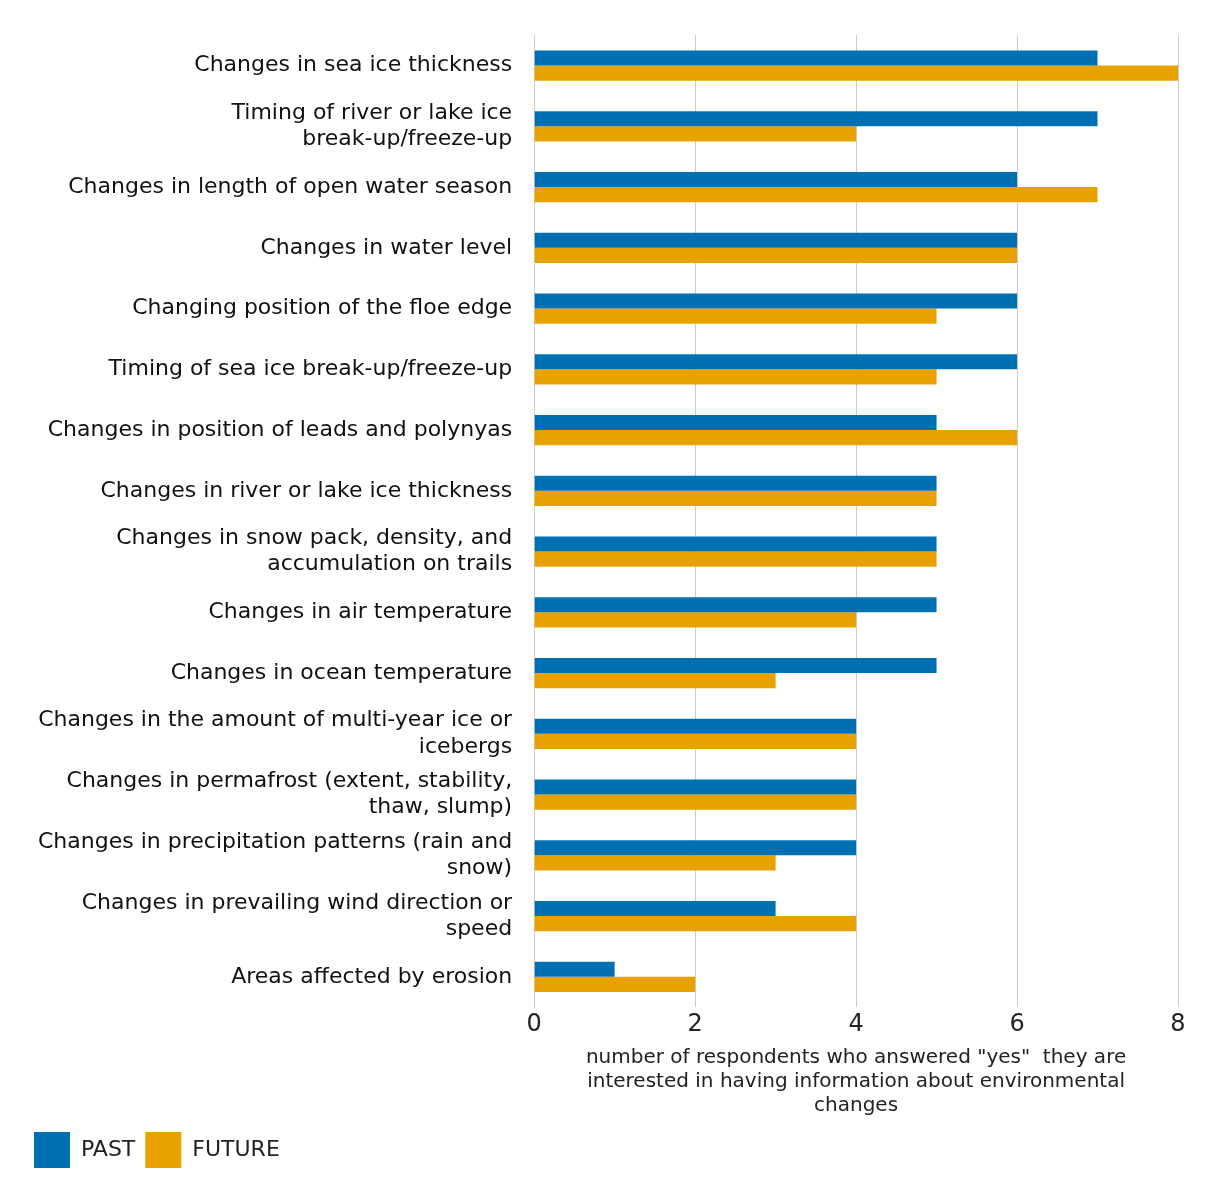  What do you see at coordinates (1178, 1022) in the screenshot?
I see `x-tick-label: 8` at bounding box center [1178, 1022].